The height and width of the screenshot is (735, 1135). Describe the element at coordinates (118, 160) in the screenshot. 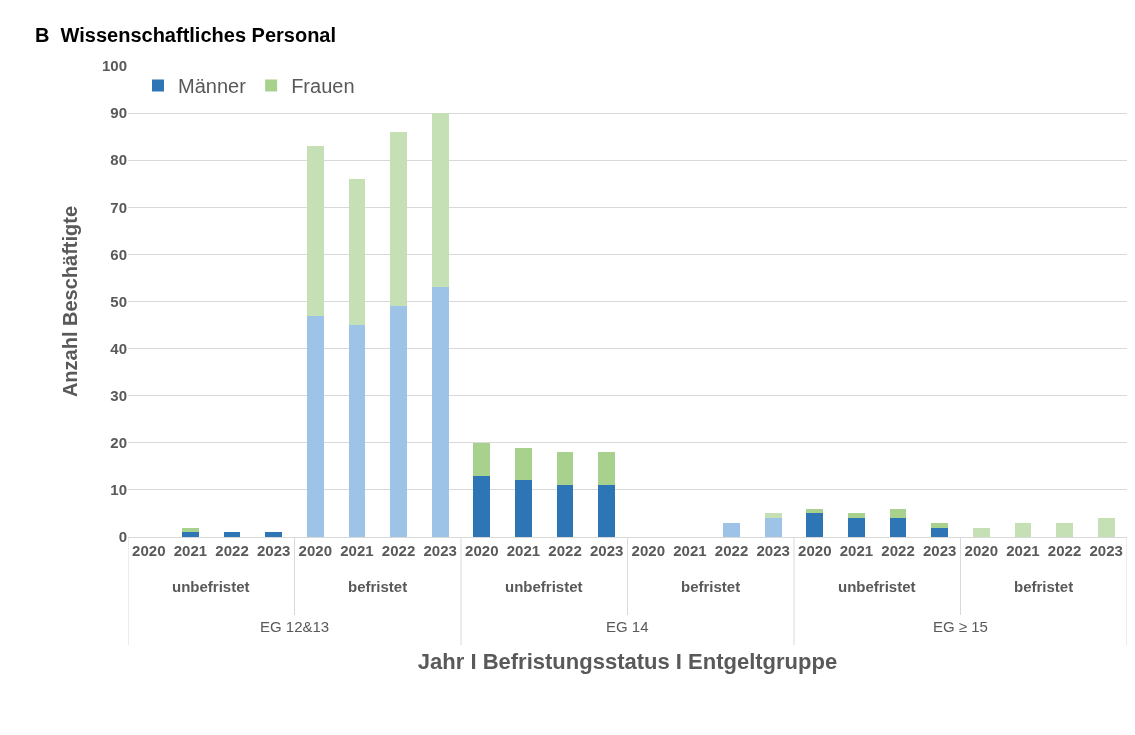

I see `y-tick-label: 80` at that location.